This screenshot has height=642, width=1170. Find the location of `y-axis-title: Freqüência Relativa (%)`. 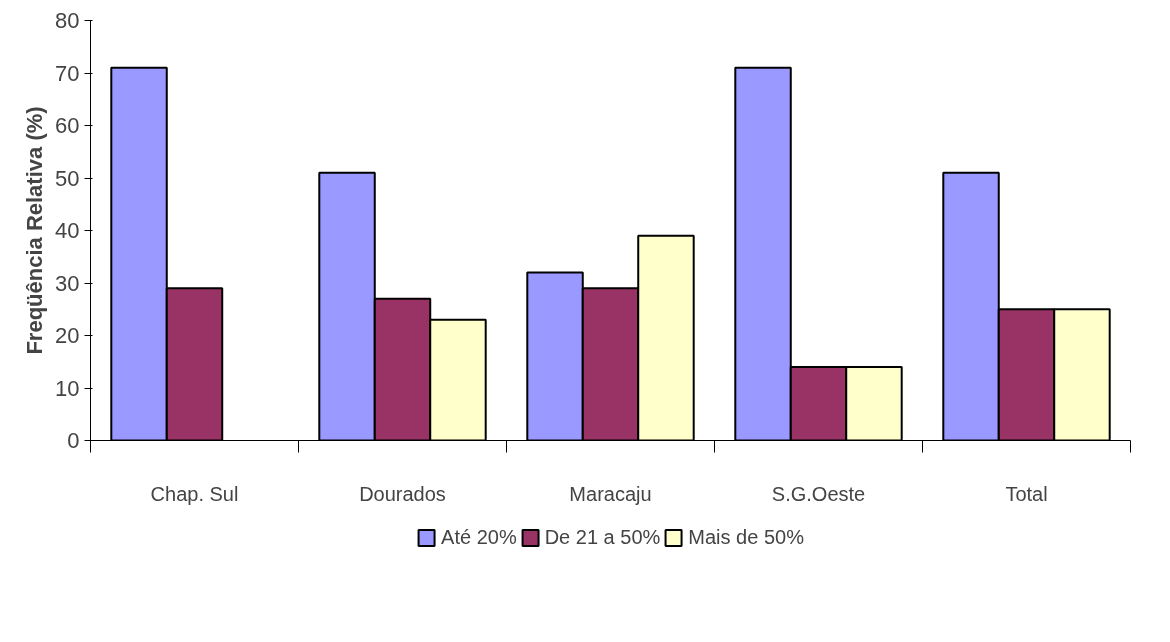

y-axis-title: Freqüência Relativa (%) is located at coordinates (35, 230).